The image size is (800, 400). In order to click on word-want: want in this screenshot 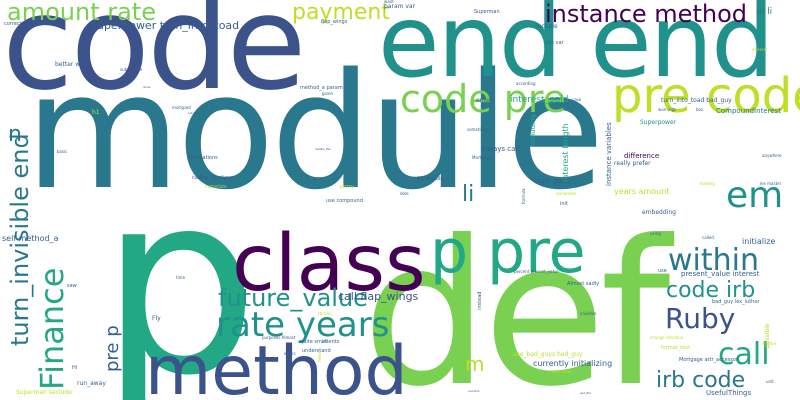, I will do `click(389, 2)`.